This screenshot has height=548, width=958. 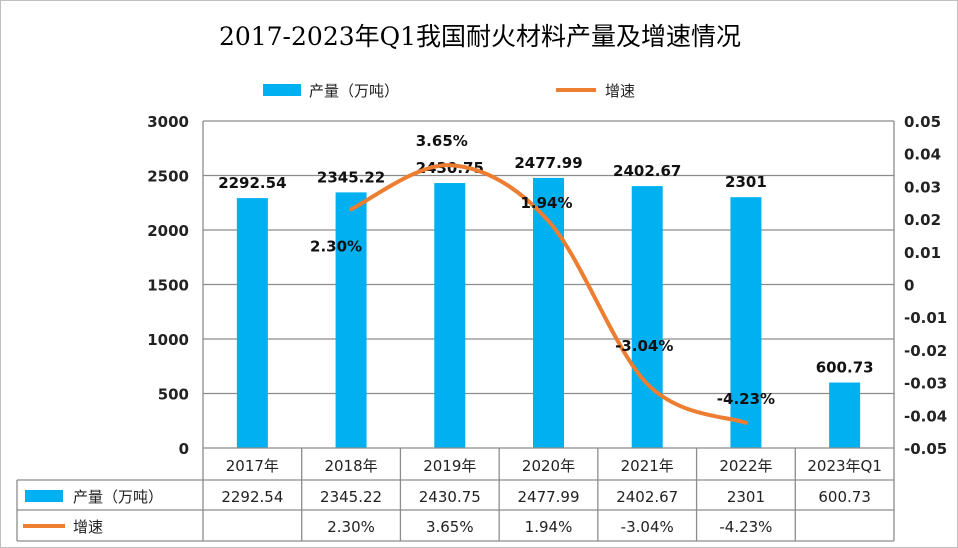 What do you see at coordinates (925, 449) in the screenshot?
I see `right-axis-tick: -0.05` at bounding box center [925, 449].